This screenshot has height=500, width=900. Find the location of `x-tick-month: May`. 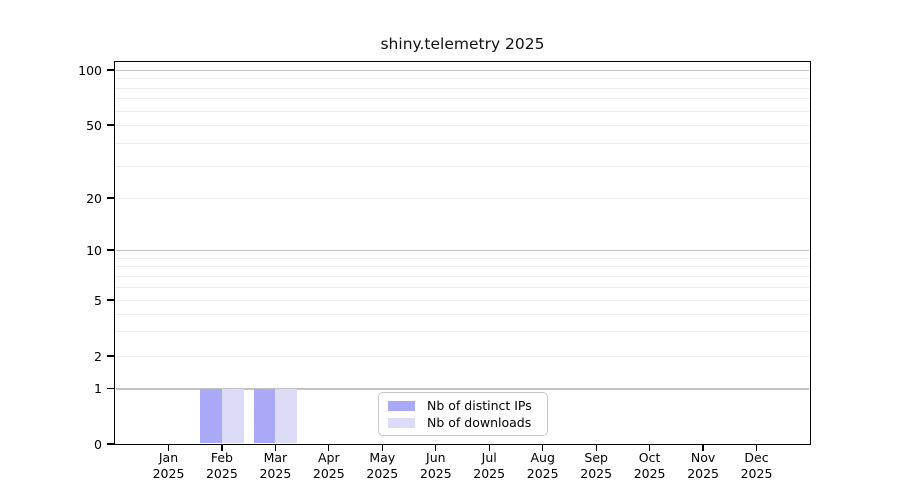

x-tick-month: May is located at coordinates (382, 457).